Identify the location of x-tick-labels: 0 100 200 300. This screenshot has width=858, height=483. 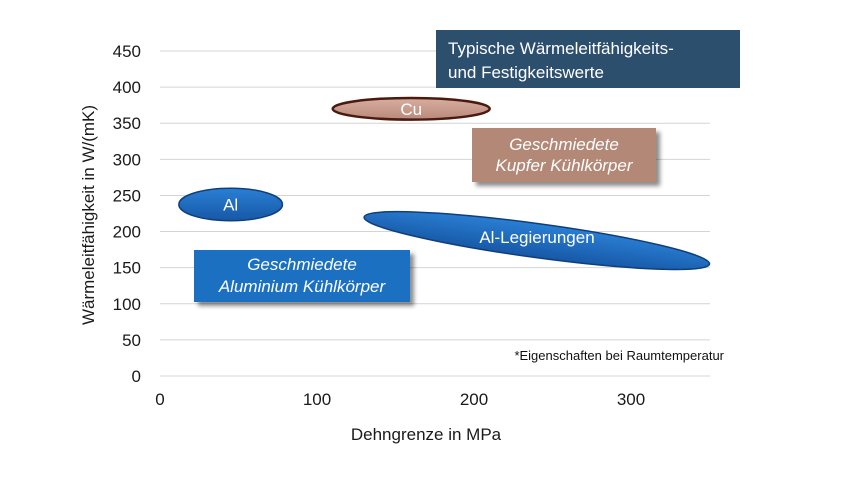
(400, 399).